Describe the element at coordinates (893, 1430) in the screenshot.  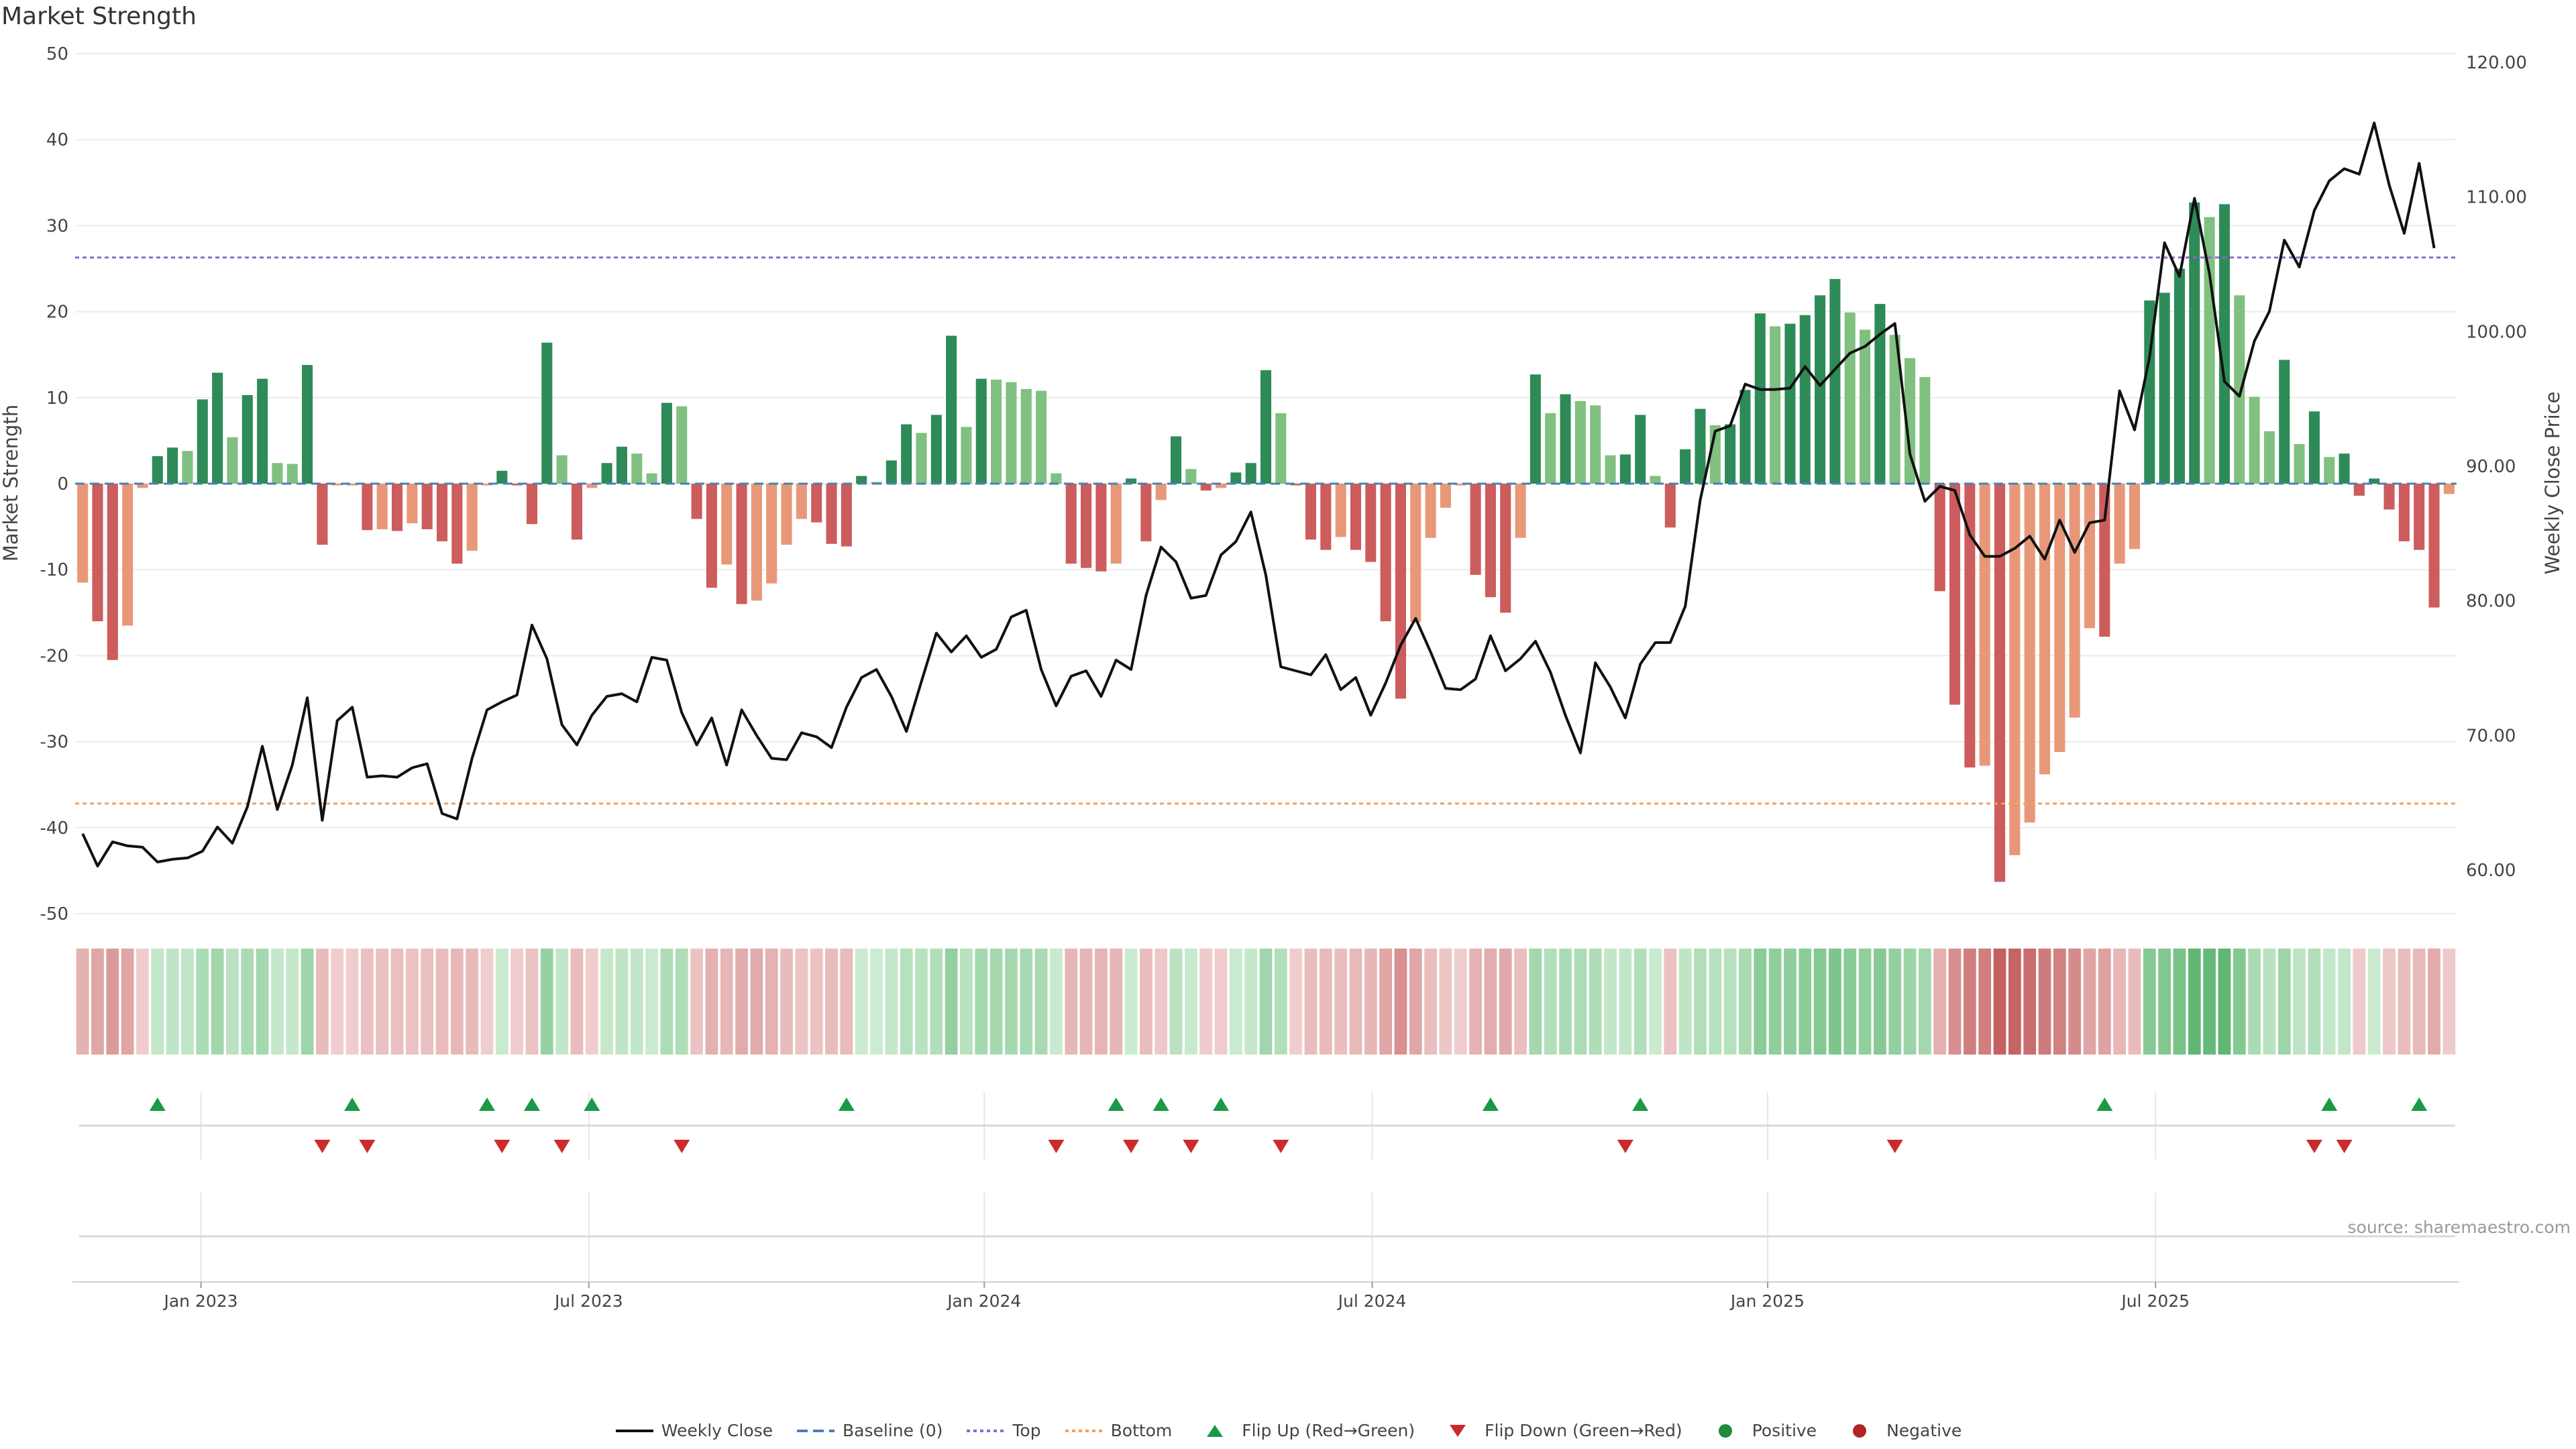
I see `legend-label: Baseline (0)` at that location.